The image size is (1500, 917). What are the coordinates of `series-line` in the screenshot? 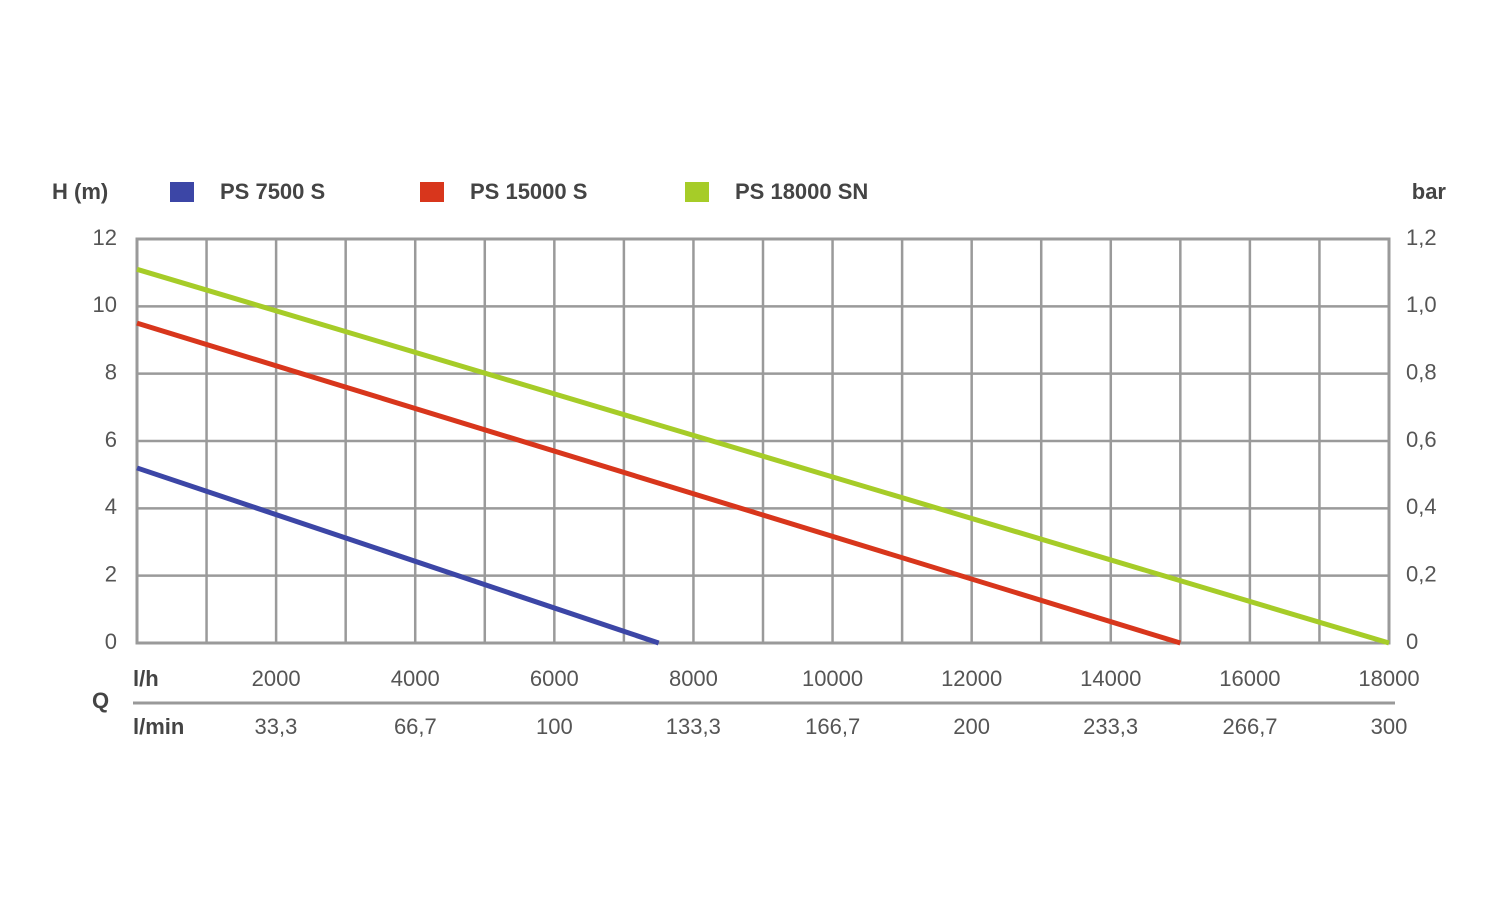 It's located at (398, 555).